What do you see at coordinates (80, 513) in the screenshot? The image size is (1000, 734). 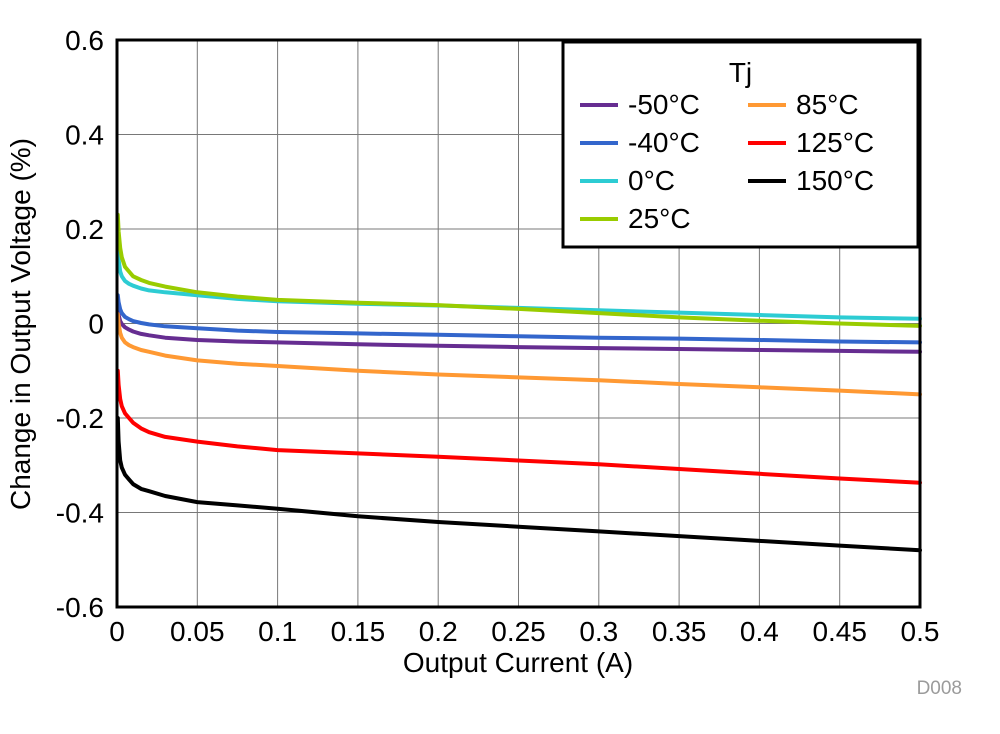 I see `y-tick-label: -0.4` at bounding box center [80, 513].